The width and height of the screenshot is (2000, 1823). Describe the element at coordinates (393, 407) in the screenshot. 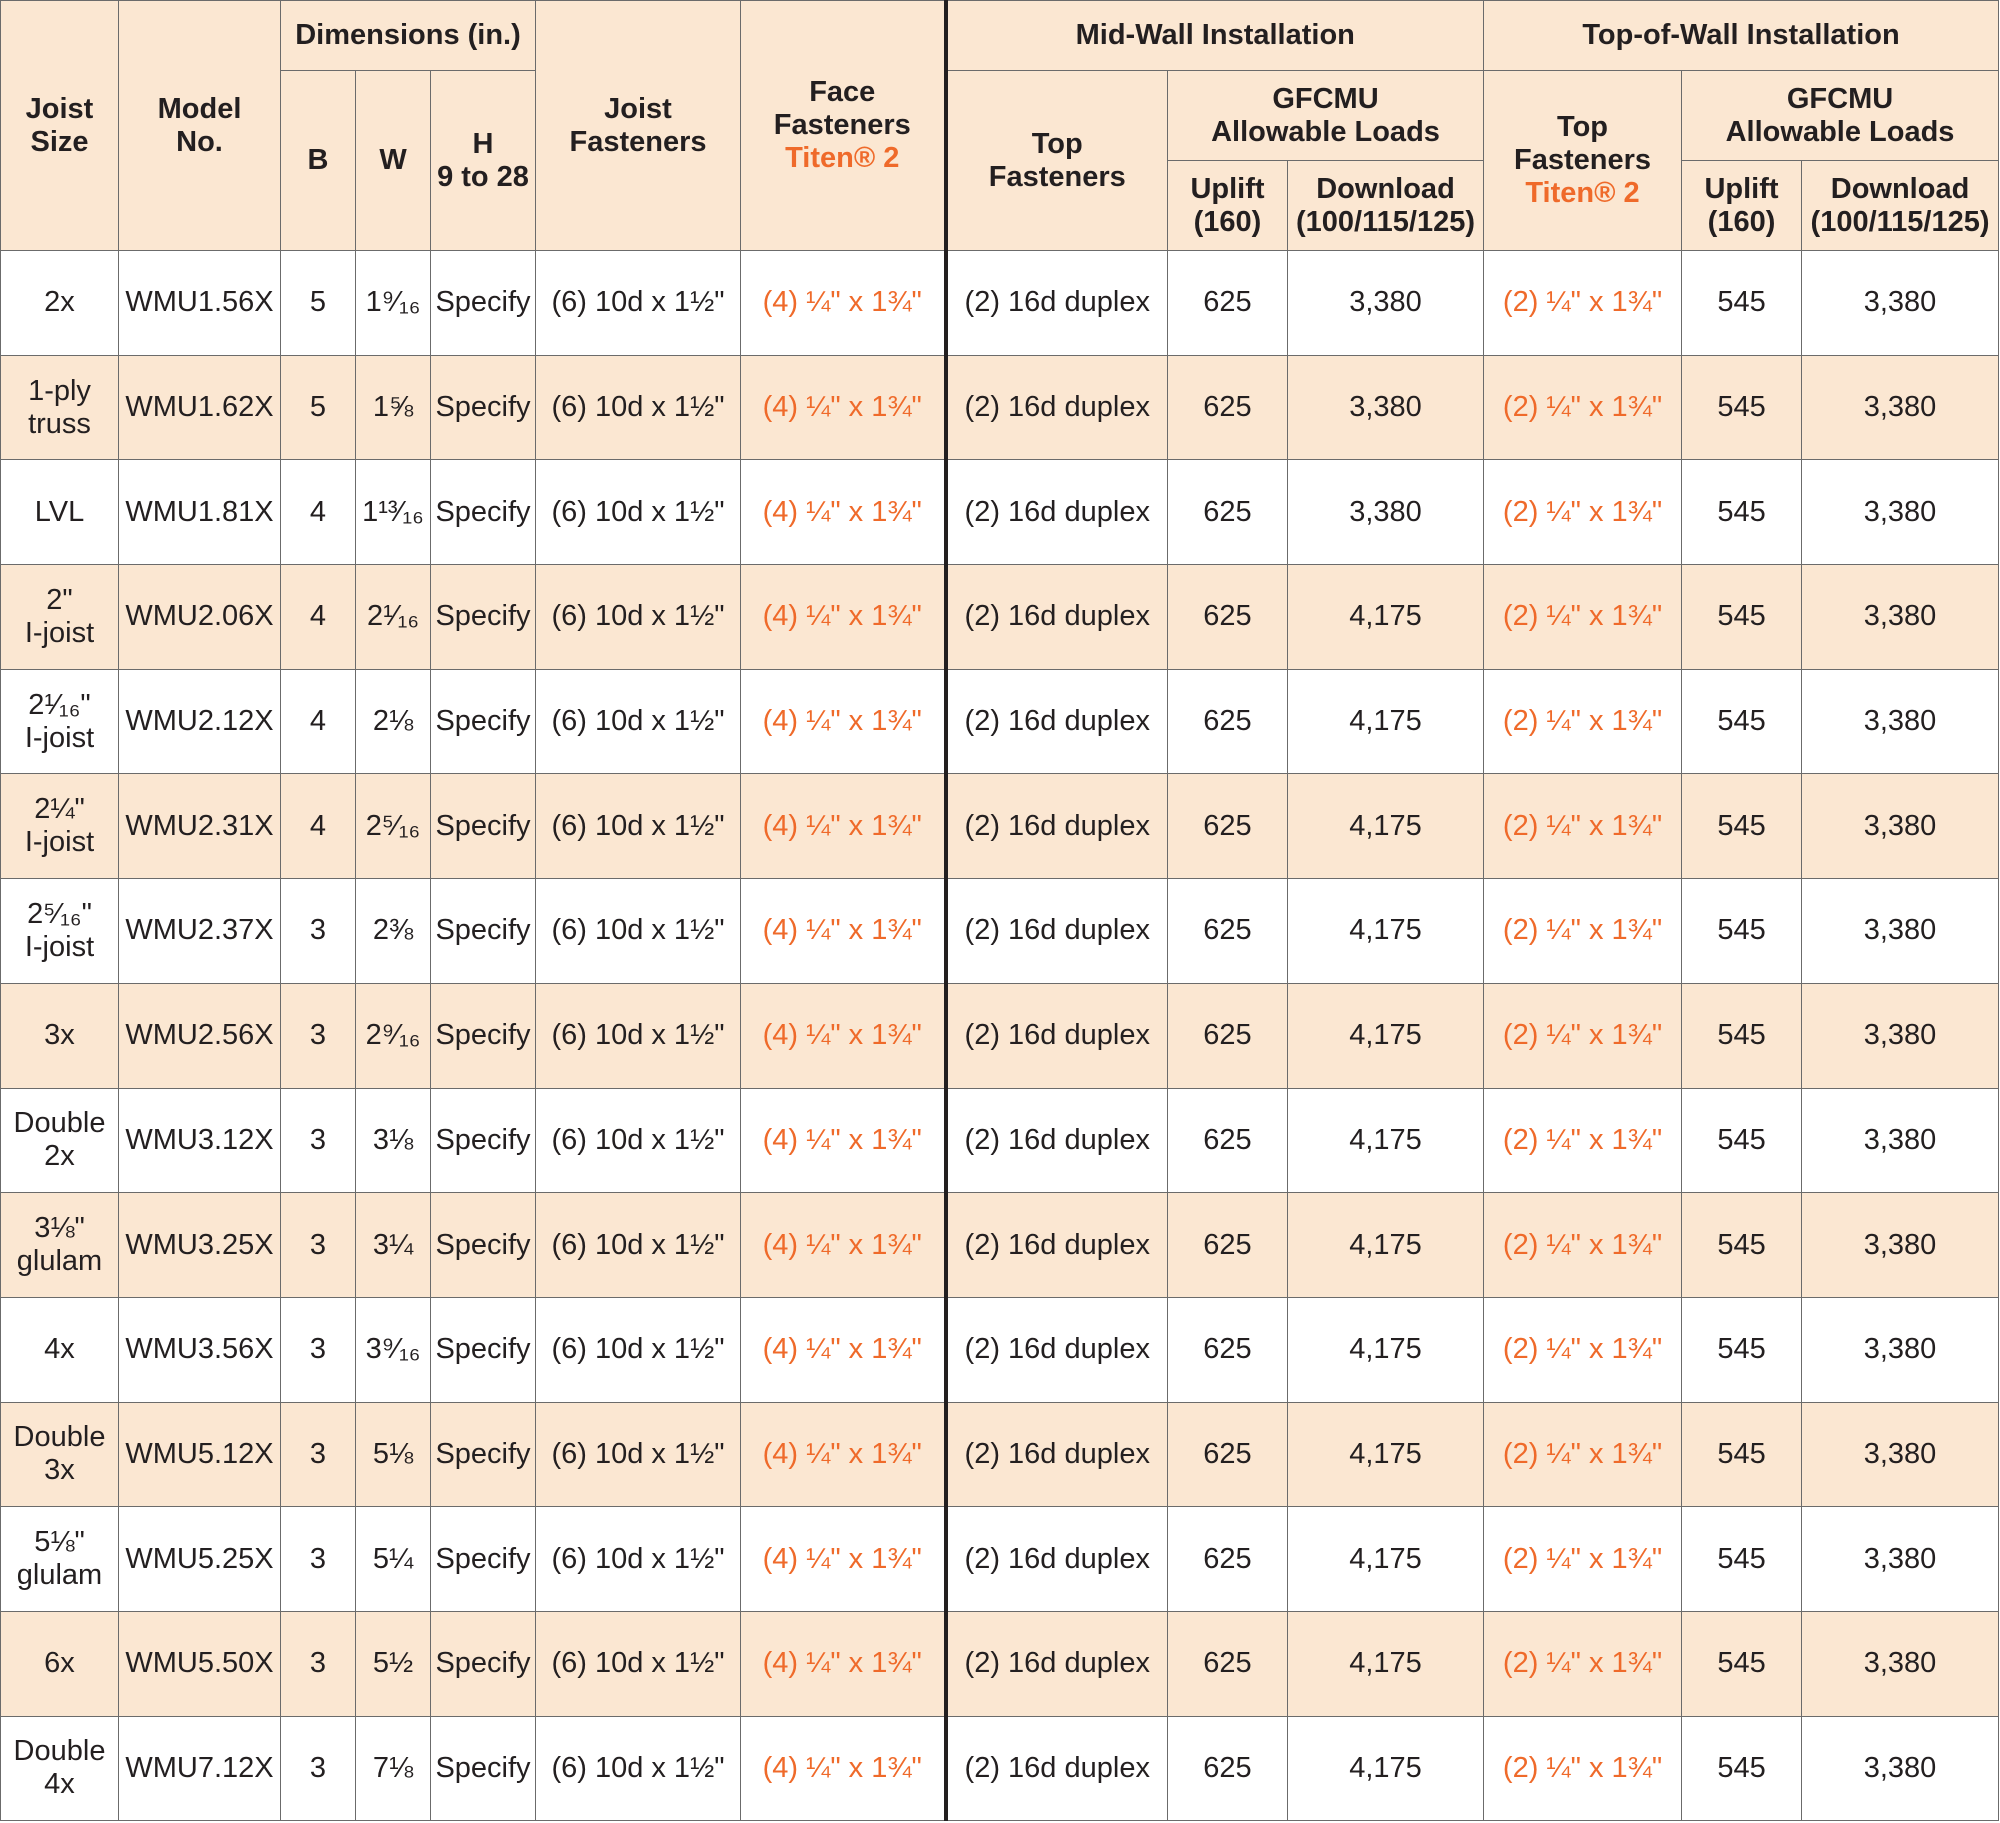

I see `cell-w: 1⅝` at that location.